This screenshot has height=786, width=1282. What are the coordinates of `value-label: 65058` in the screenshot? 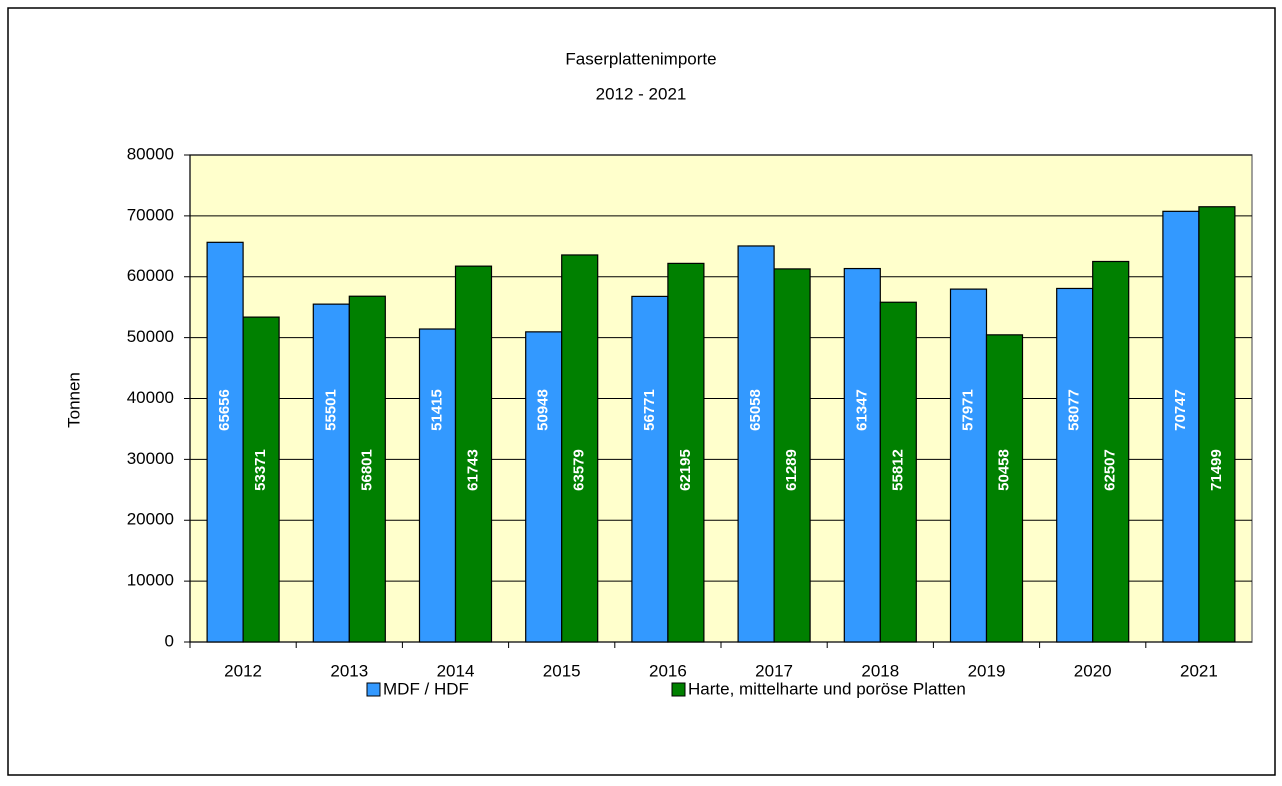 It's located at (755, 410).